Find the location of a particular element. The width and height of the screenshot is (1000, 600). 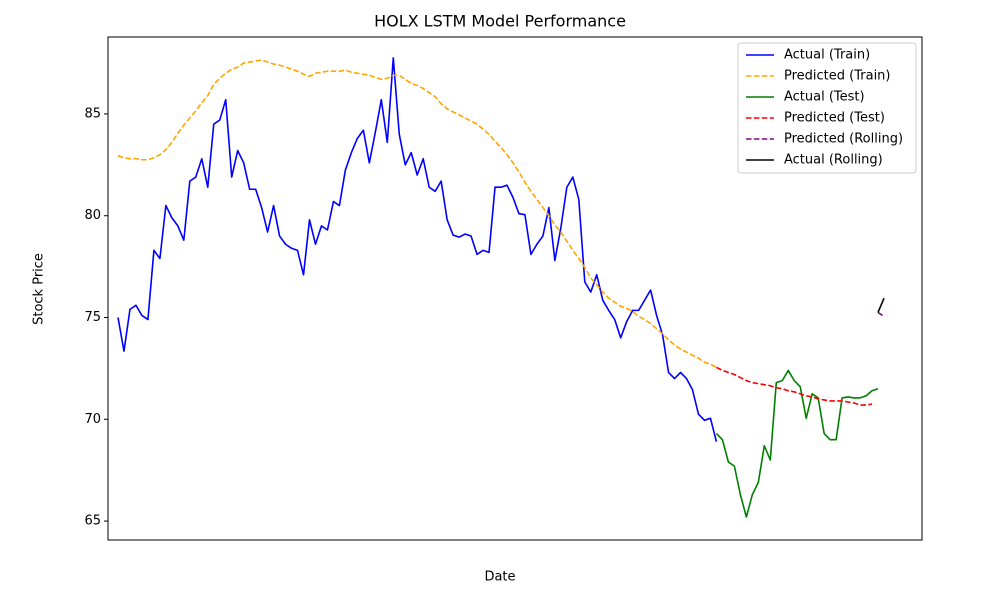

legend-label: Actual (Test) is located at coordinates (824, 97).